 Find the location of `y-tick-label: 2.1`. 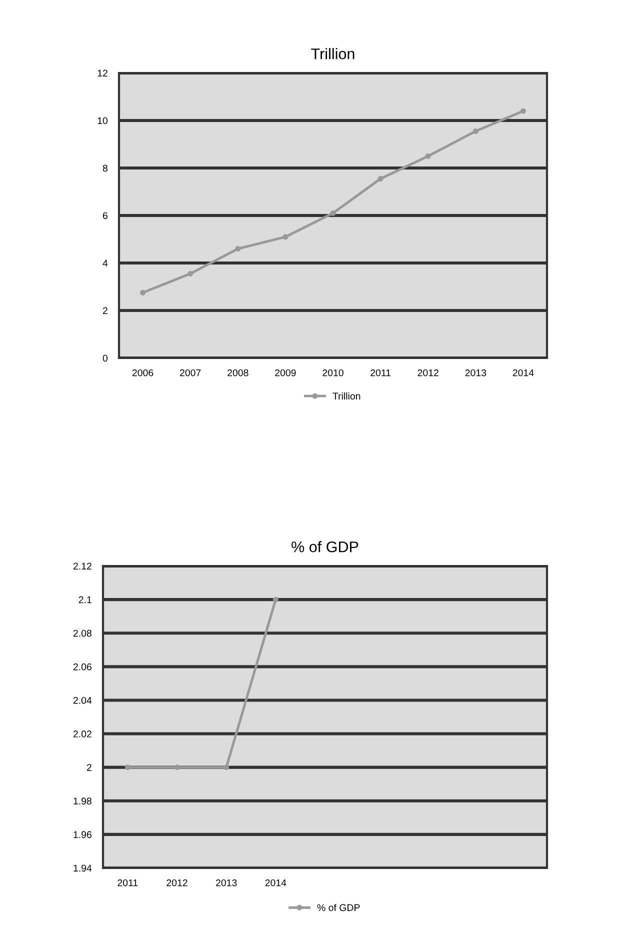

y-tick-label: 2.1 is located at coordinates (85, 600).